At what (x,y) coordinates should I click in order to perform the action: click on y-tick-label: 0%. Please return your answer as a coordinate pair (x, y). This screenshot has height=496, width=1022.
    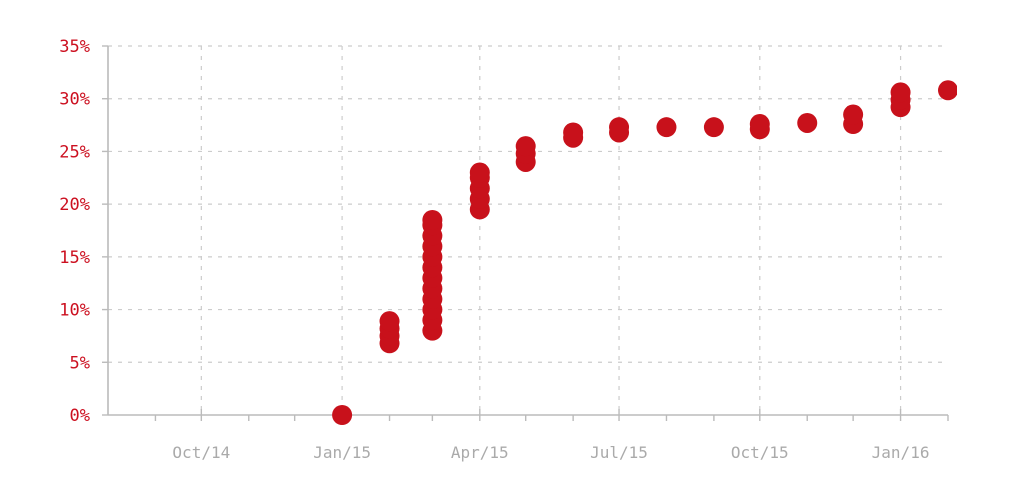
    Looking at the image, I should click on (80, 416).